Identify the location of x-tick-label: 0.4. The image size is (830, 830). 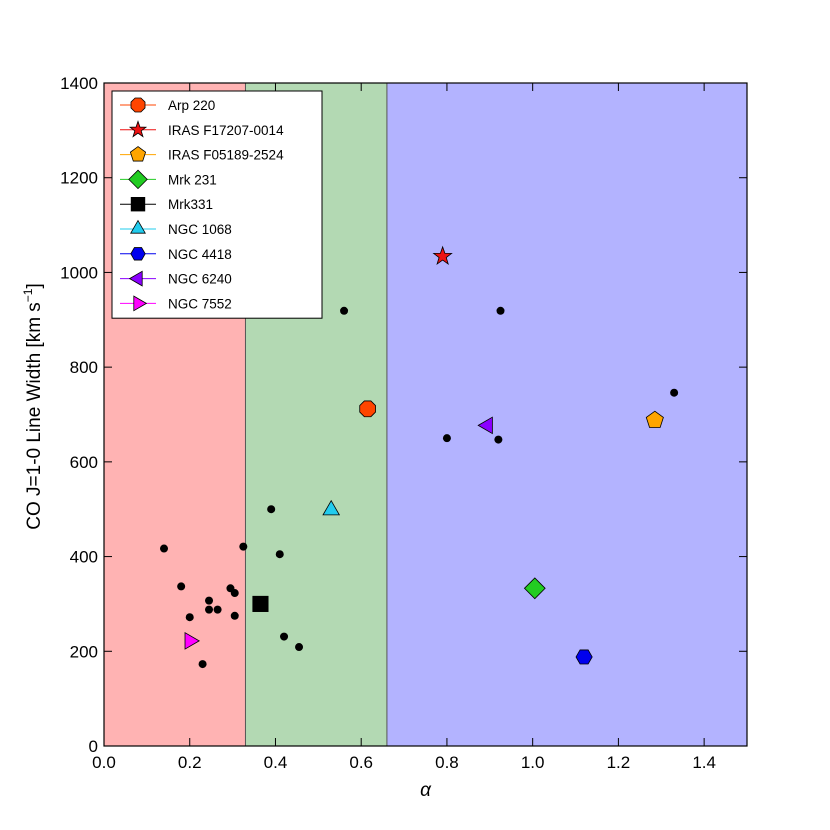
(276, 762).